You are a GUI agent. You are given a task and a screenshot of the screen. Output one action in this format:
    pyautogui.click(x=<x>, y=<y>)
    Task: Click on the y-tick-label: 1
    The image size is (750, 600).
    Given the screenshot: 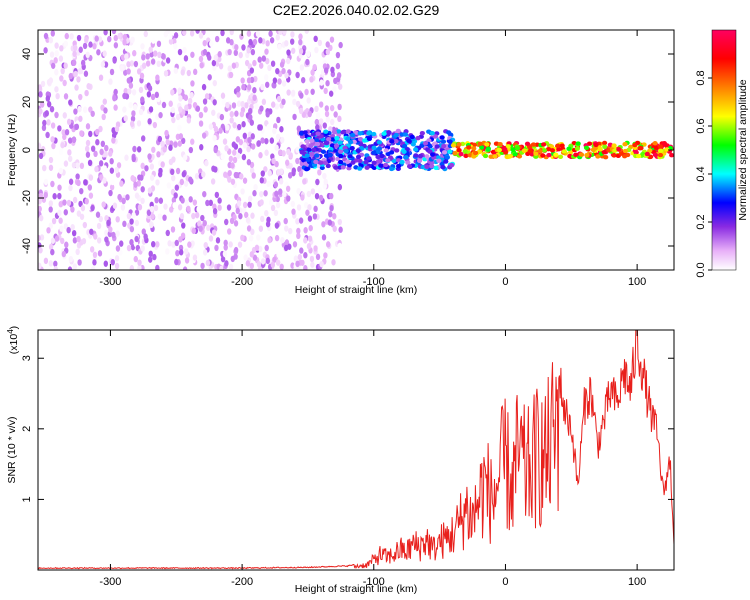 What is the action you would take?
    pyautogui.click(x=27, y=499)
    